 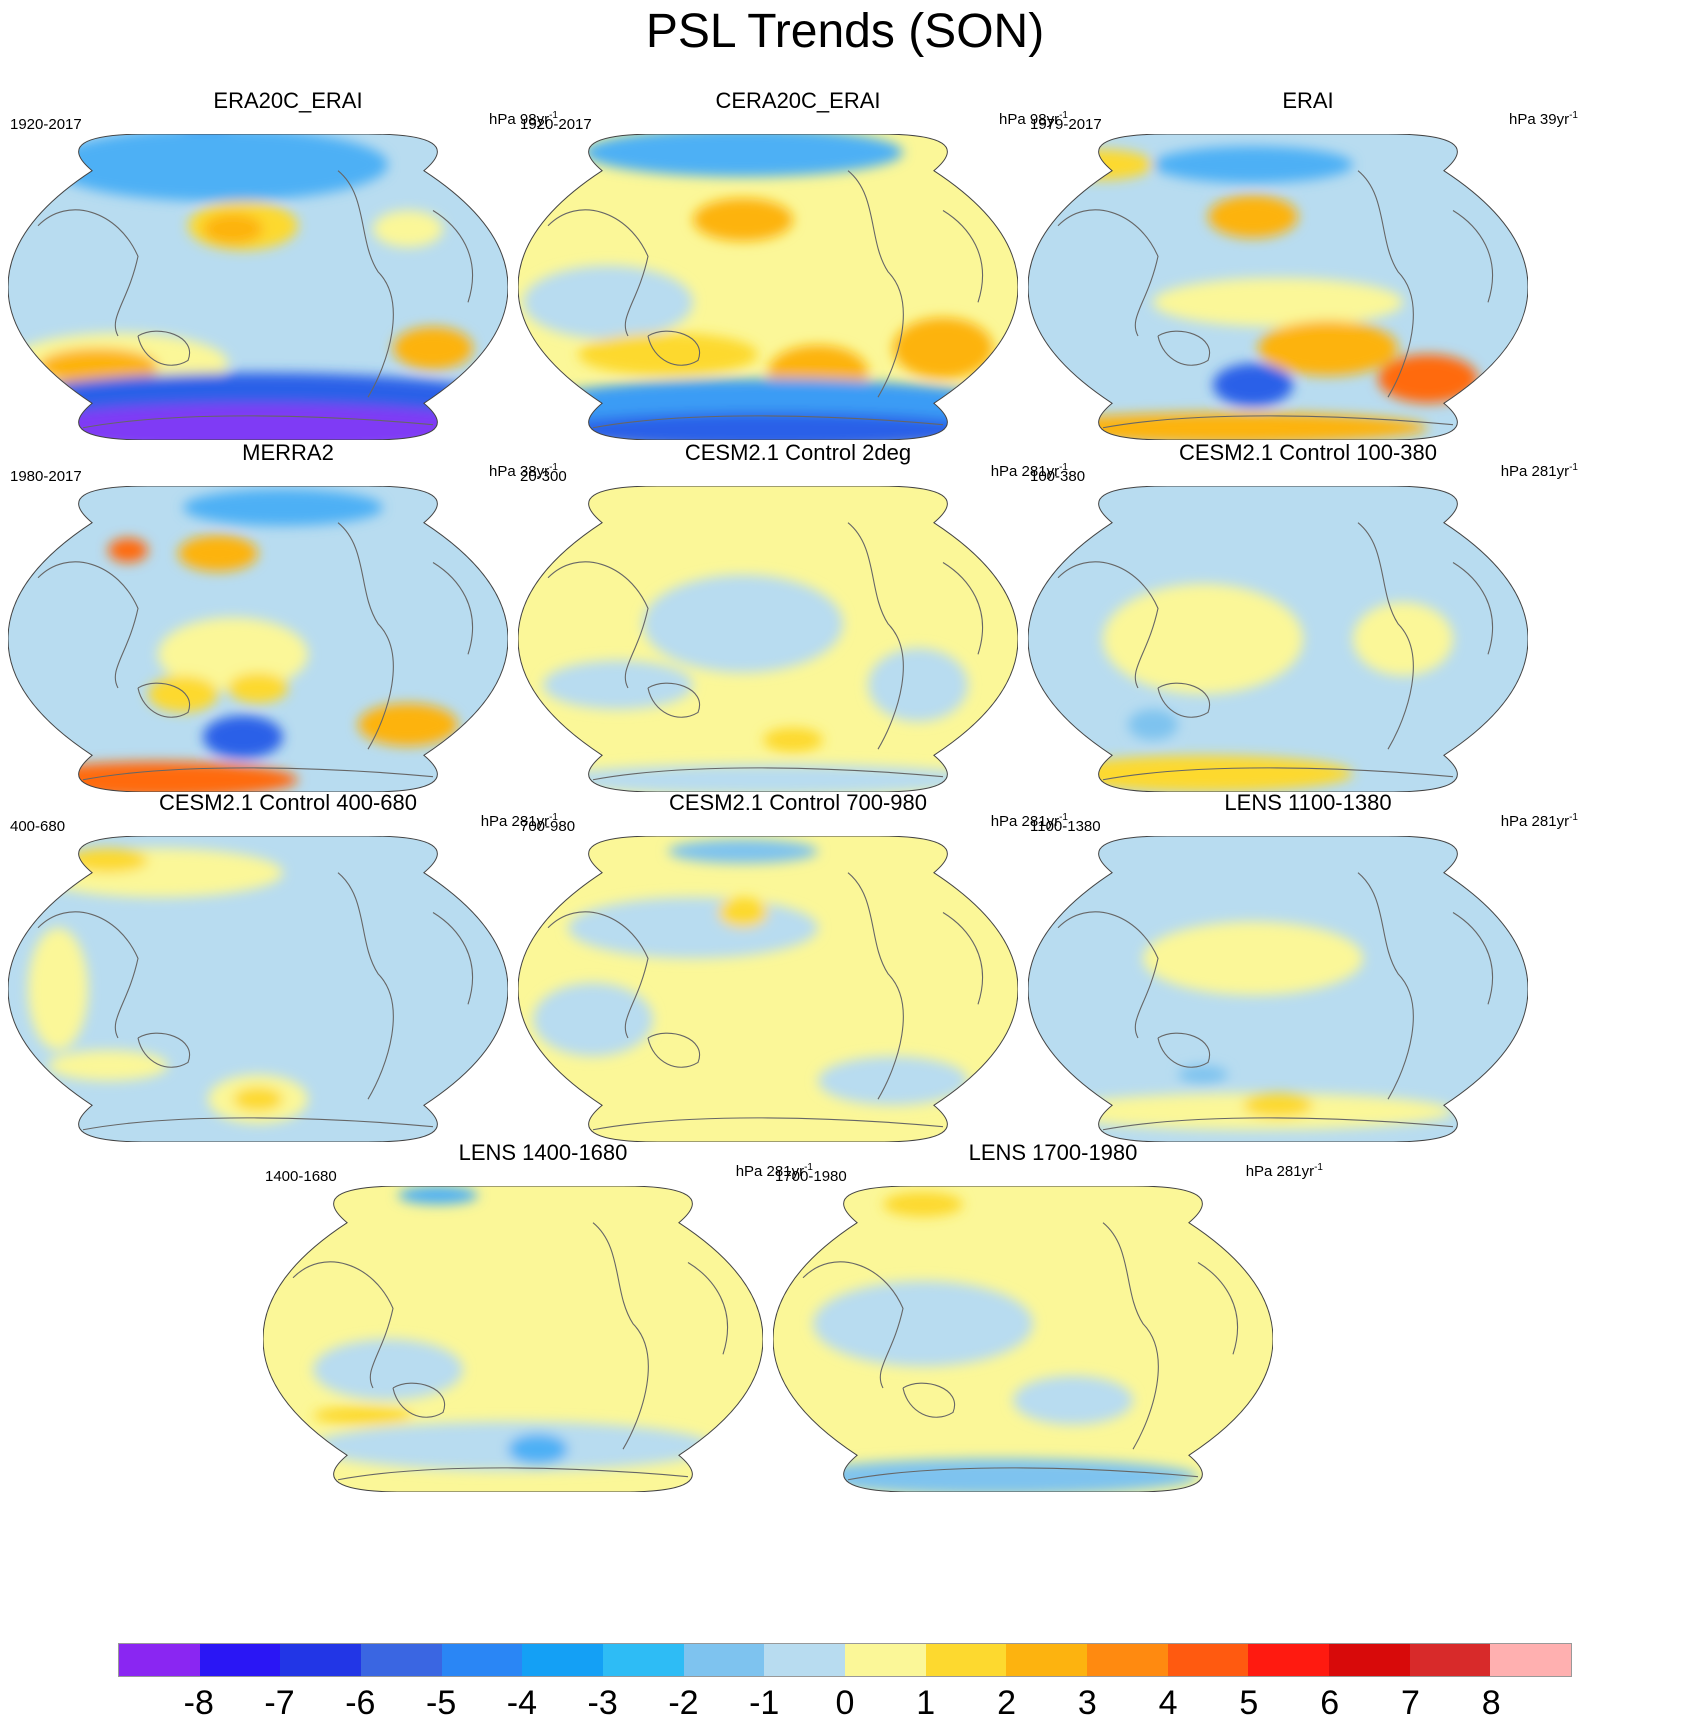 I want to click on panel-title: MERRA2, so click(x=288, y=452).